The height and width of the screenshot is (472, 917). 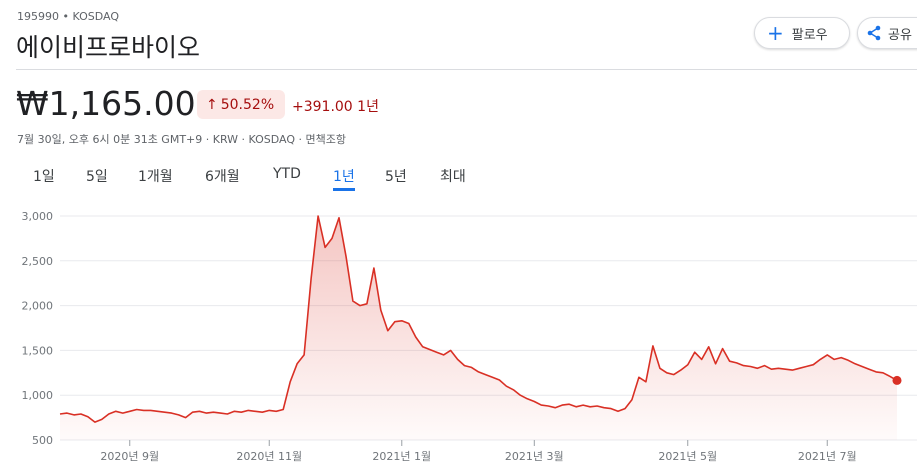 I want to click on last-point, so click(x=897, y=380).